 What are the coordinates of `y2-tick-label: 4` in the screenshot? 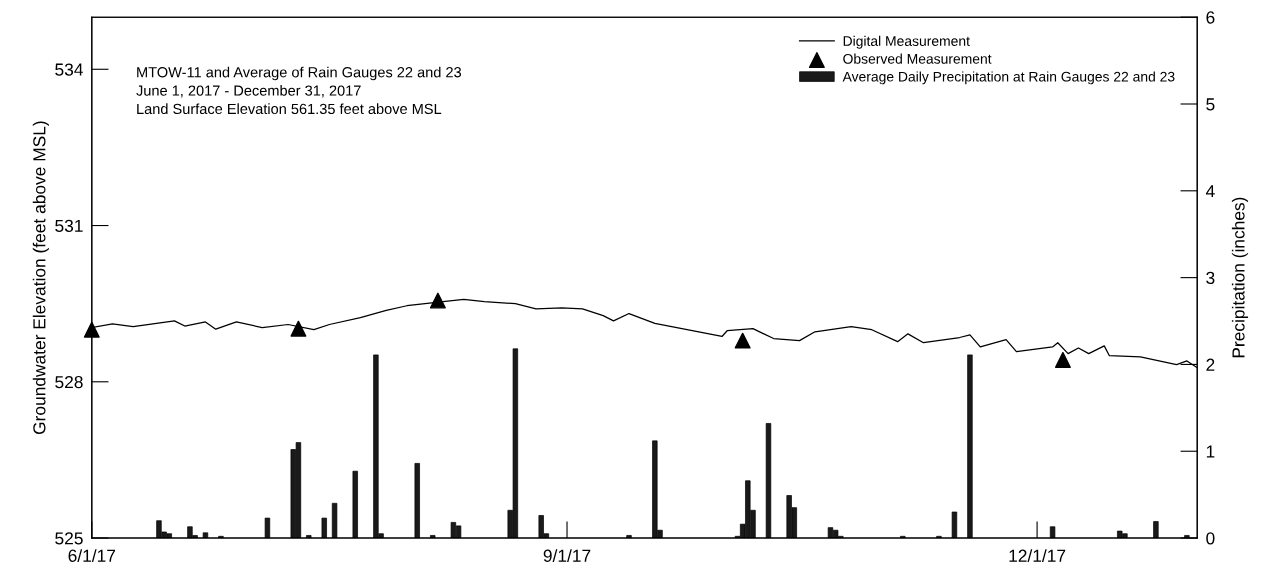 It's located at (1210, 191).